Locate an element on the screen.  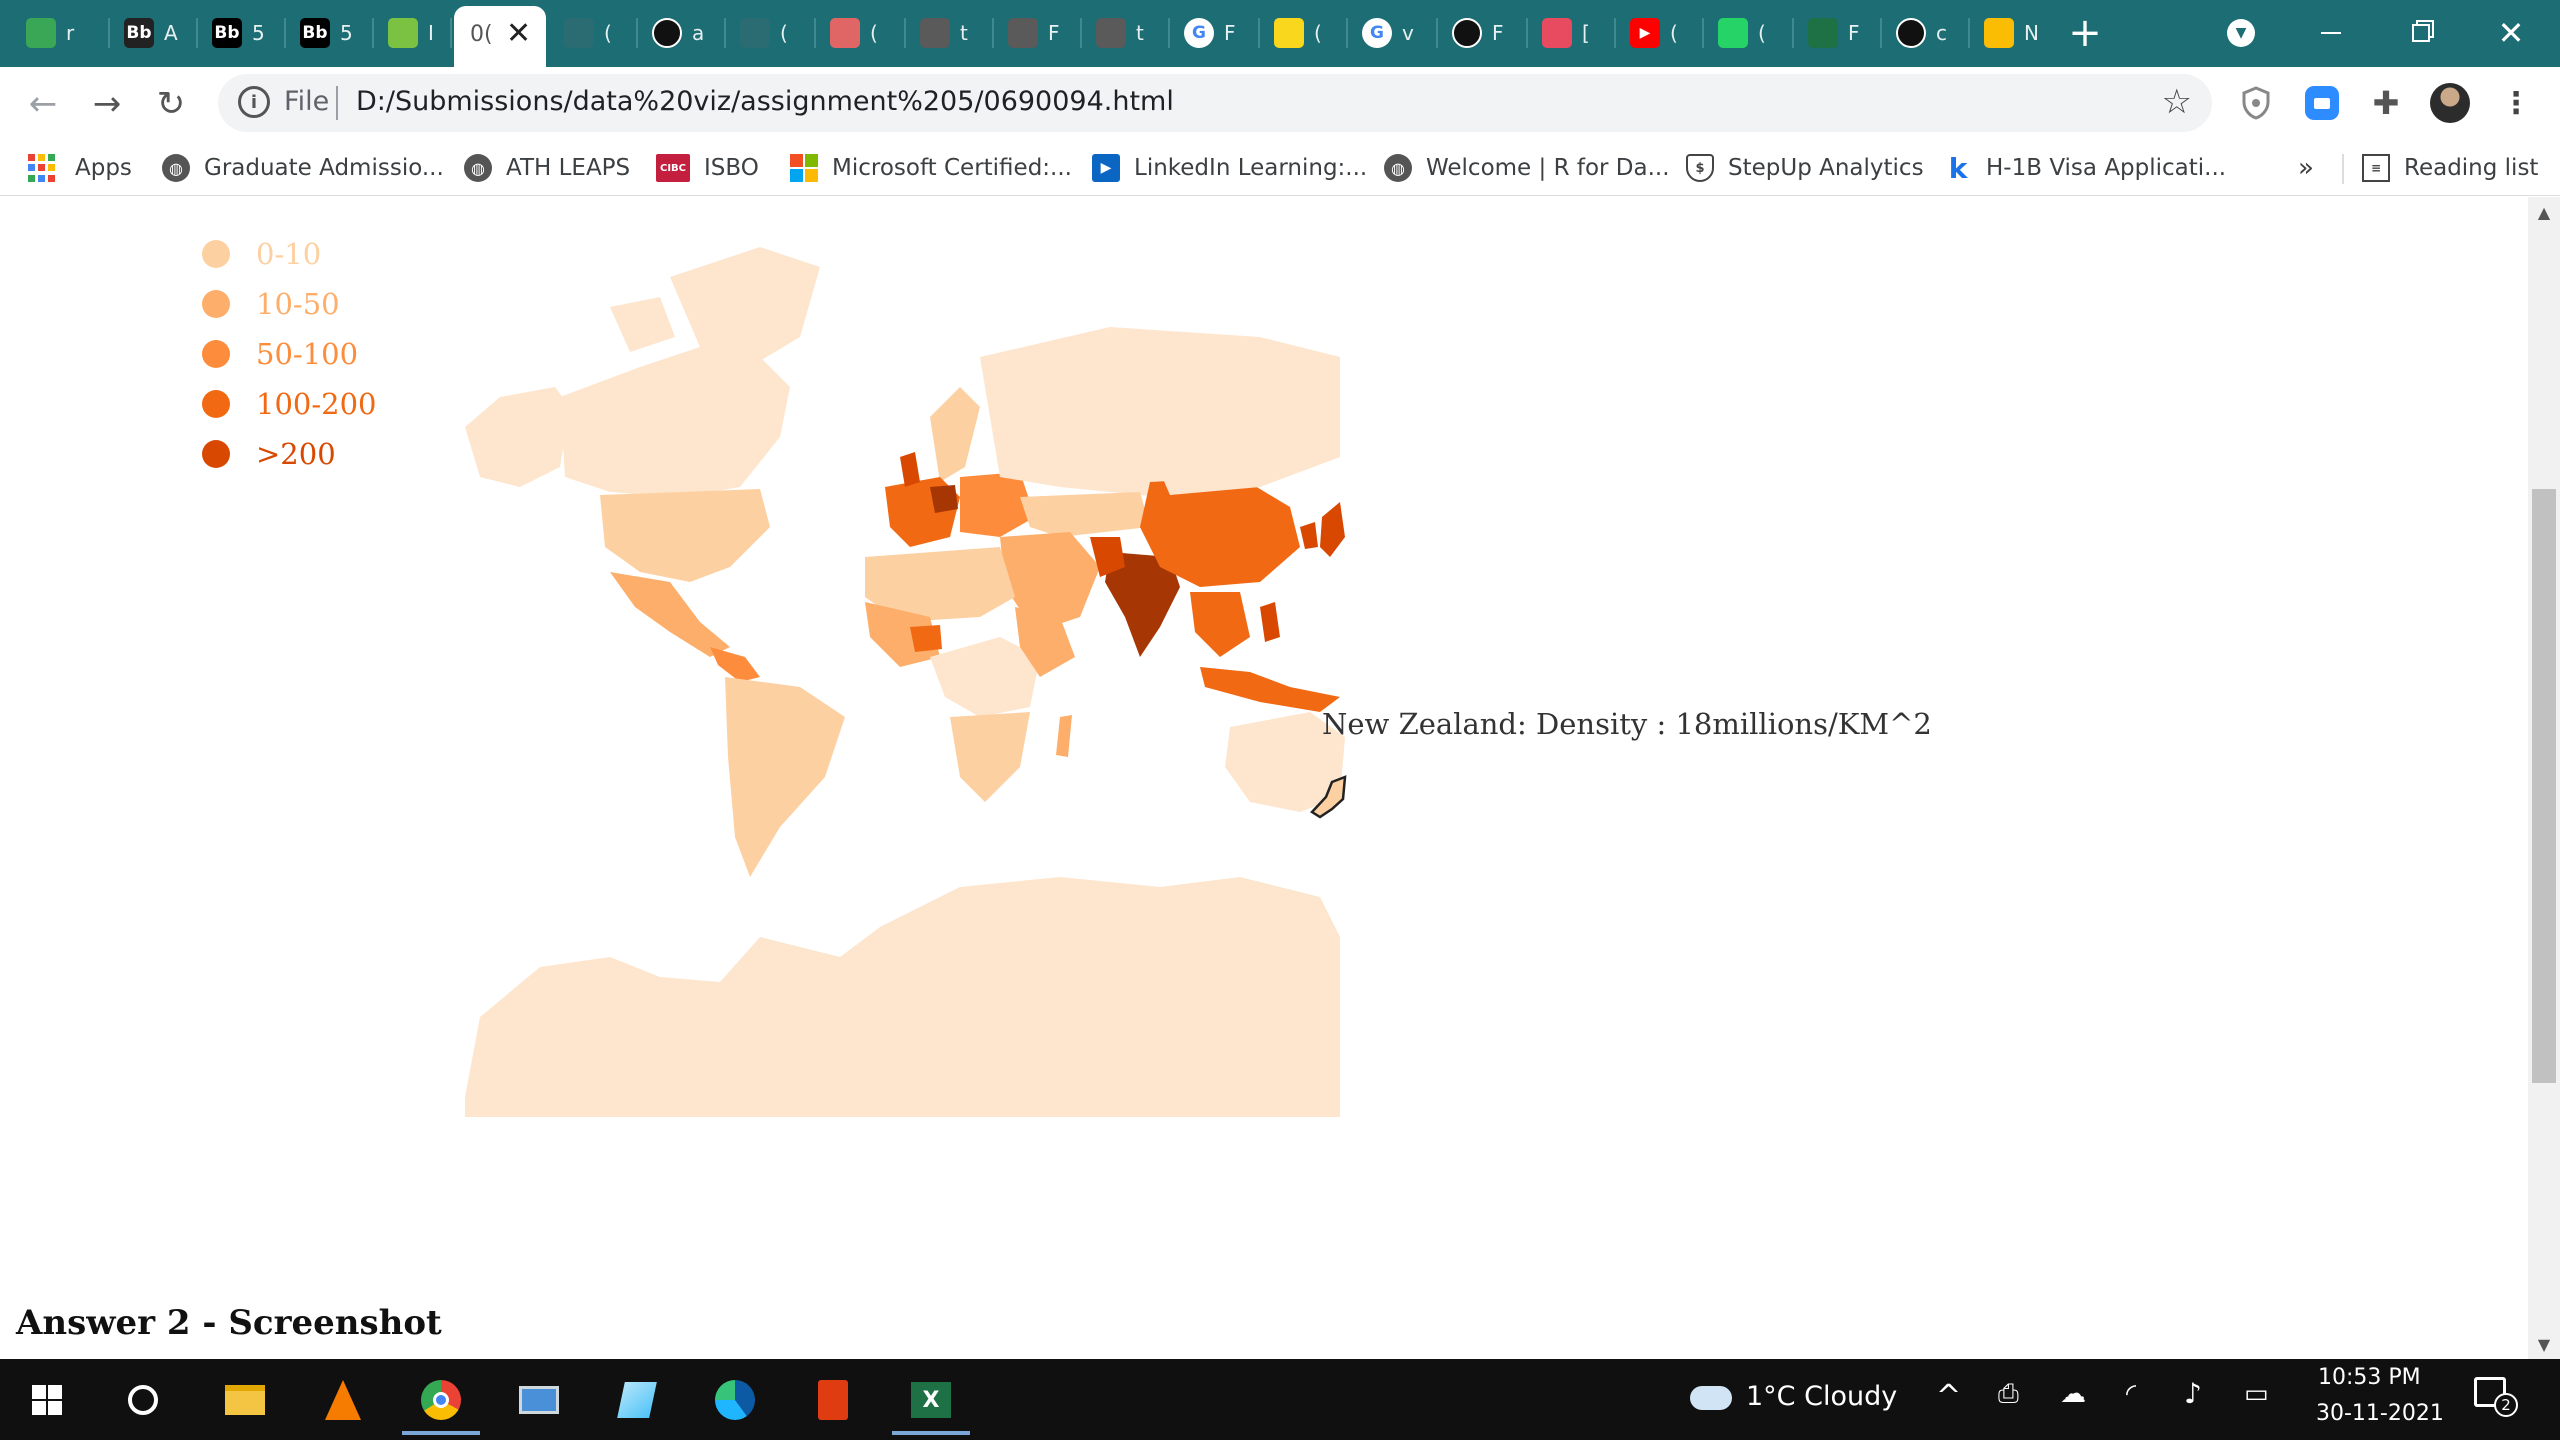
close-window-button: ✕ is located at coordinates (2511, 33).